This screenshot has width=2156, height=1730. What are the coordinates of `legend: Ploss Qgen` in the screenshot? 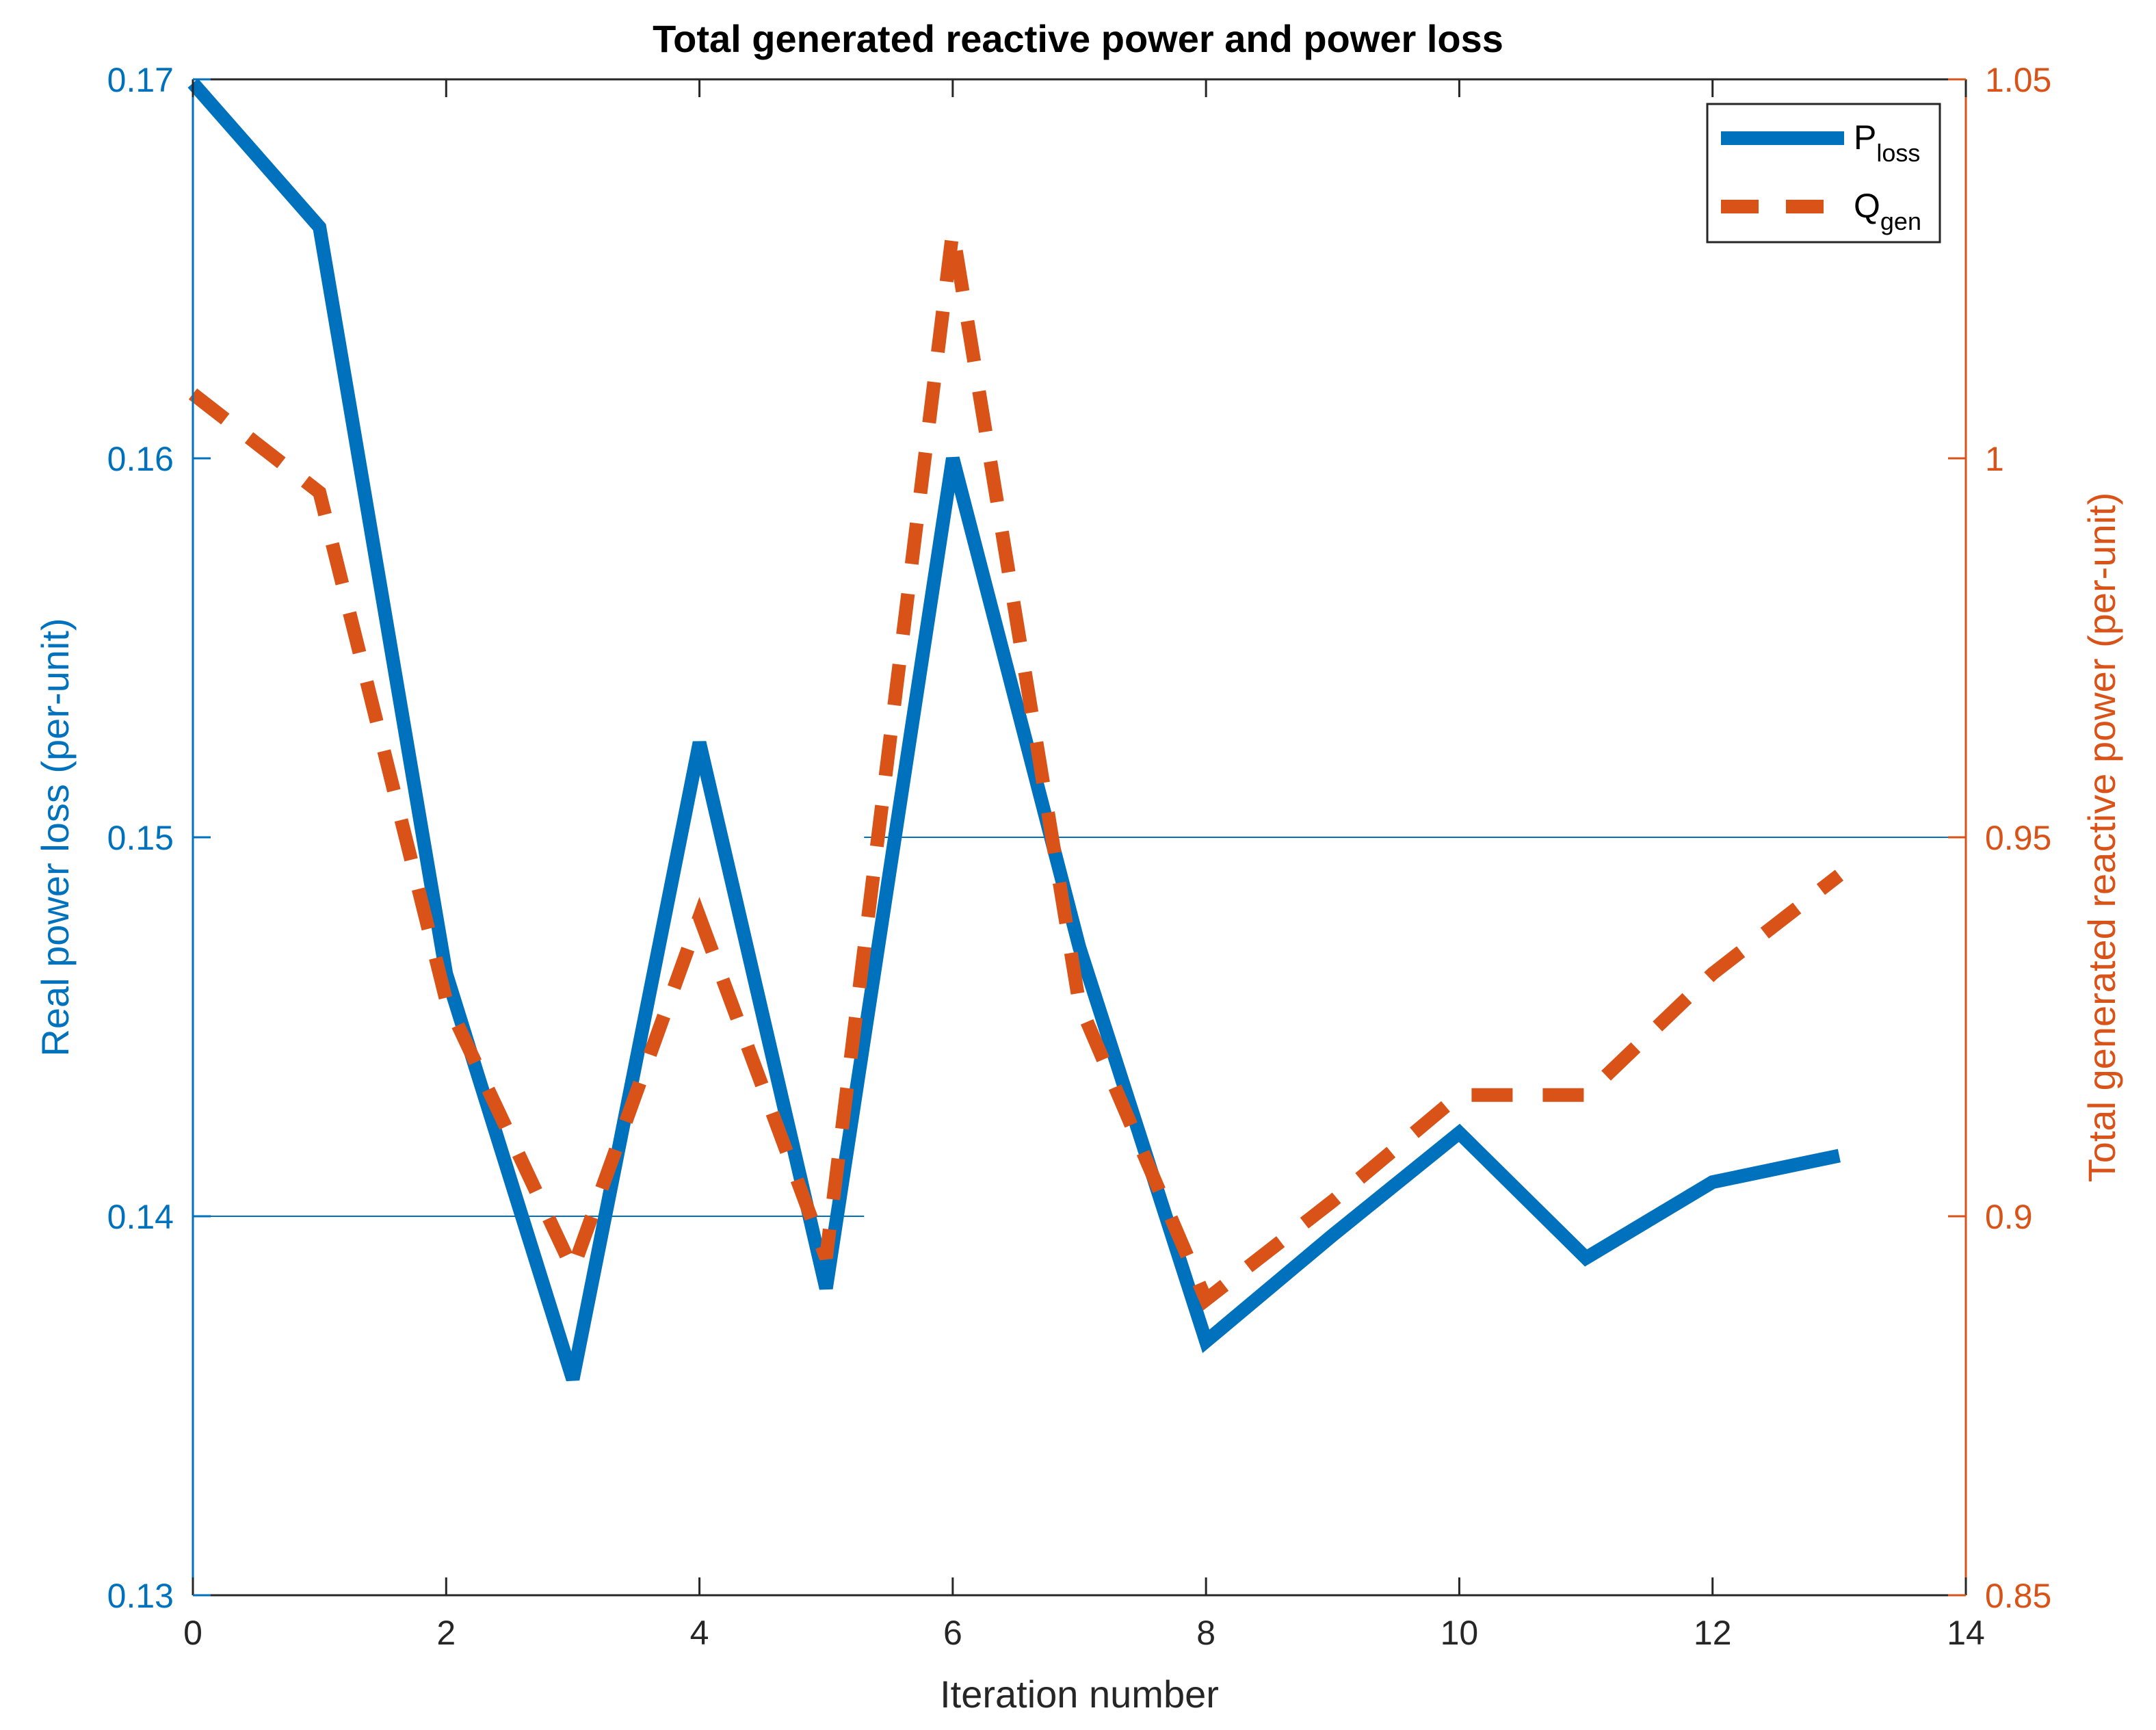 It's located at (1823, 173).